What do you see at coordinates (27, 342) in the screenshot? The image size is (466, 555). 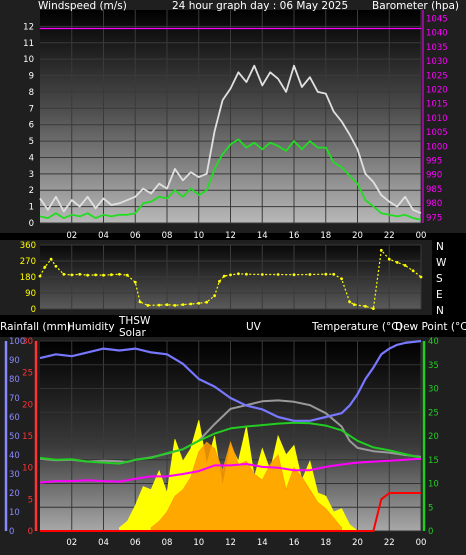 I see `uv-y-tick: 30` at bounding box center [27, 342].